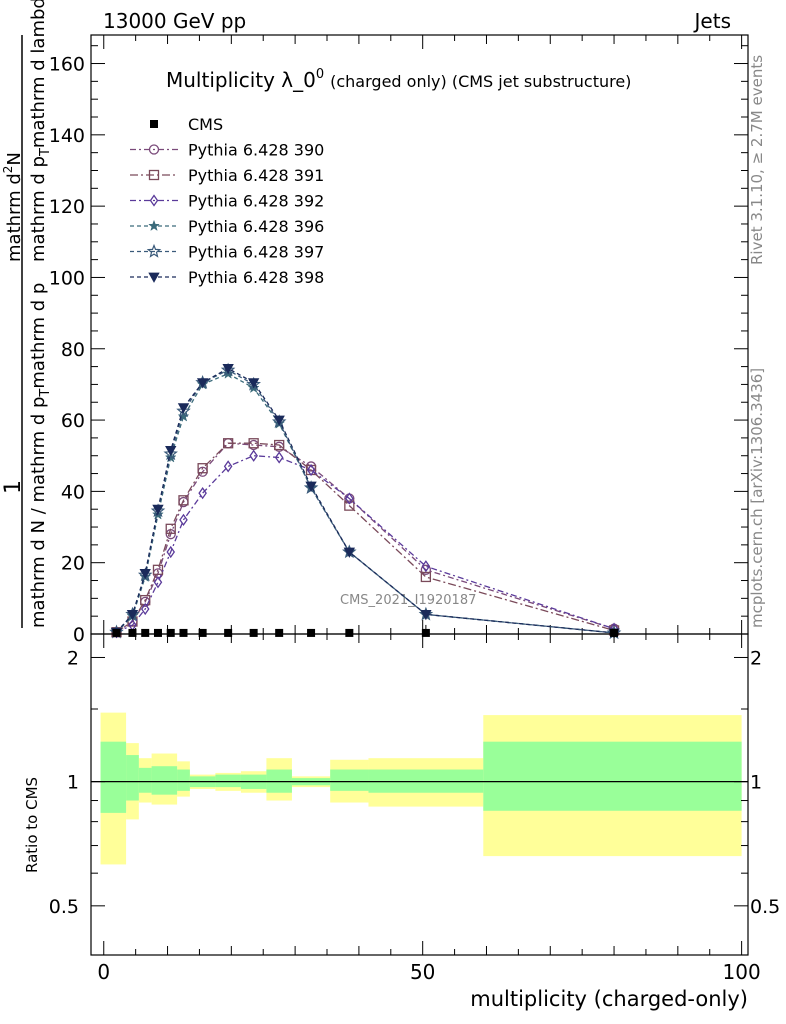  Describe the element at coordinates (64, 907) in the screenshot. I see `ratio-y-tick-label: 0.5` at that location.